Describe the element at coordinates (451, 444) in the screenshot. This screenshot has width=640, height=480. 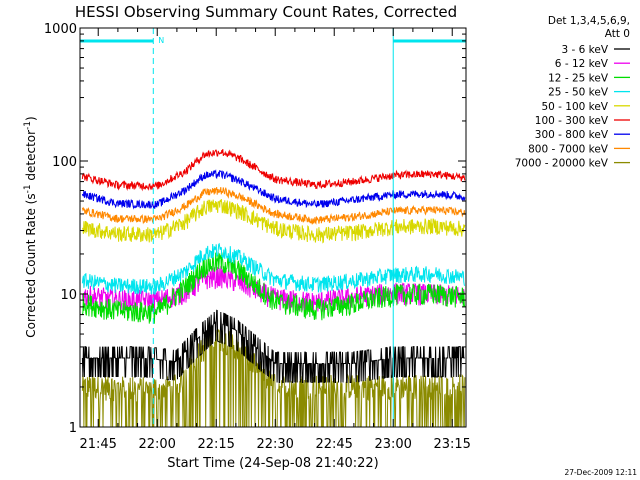
I see `x-tick-label: 23:15` at that location.